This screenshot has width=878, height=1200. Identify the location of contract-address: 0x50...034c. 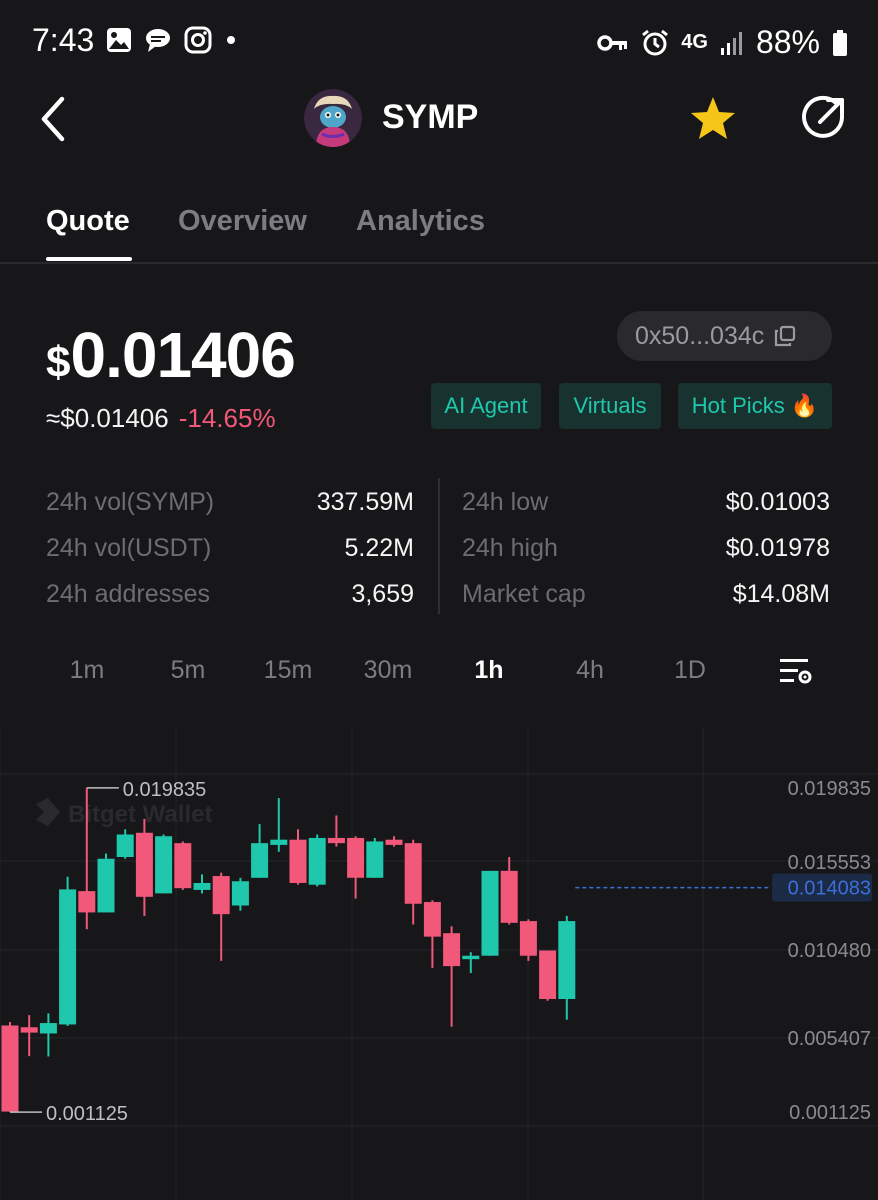
(700, 335).